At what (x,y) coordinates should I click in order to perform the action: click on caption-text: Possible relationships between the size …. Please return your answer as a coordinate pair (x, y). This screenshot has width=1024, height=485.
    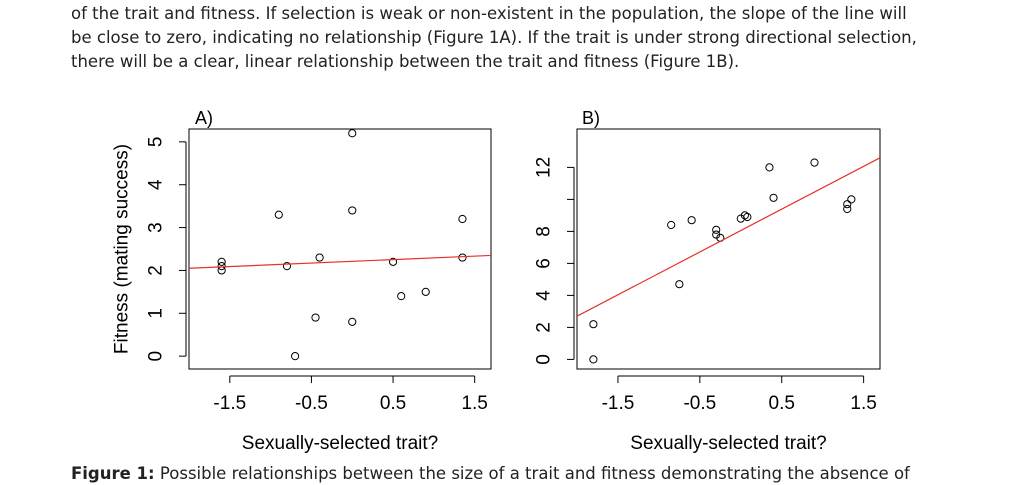
    Looking at the image, I should click on (532, 473).